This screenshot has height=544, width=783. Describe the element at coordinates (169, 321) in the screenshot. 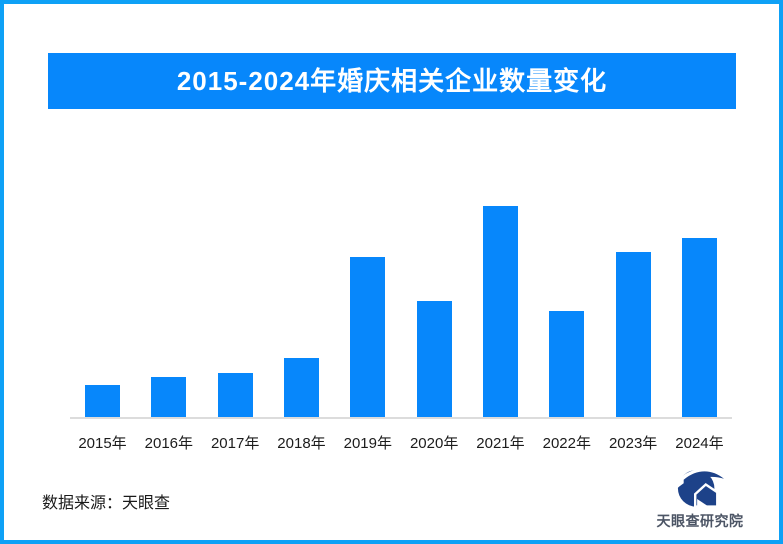

I see `bar-group-2016年: 2016年` at that location.